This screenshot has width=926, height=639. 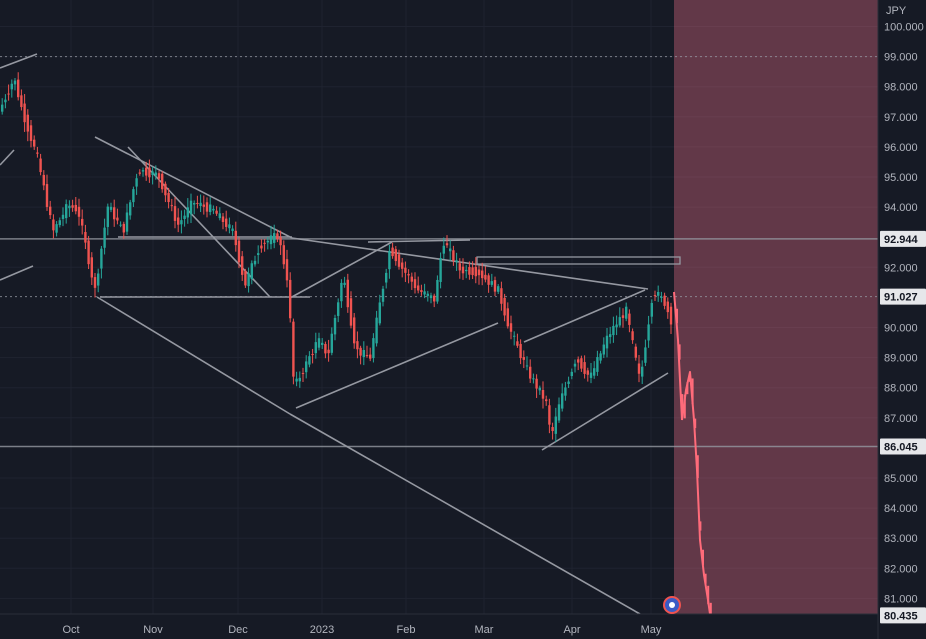 I want to click on flag-icon, so click(x=672, y=605).